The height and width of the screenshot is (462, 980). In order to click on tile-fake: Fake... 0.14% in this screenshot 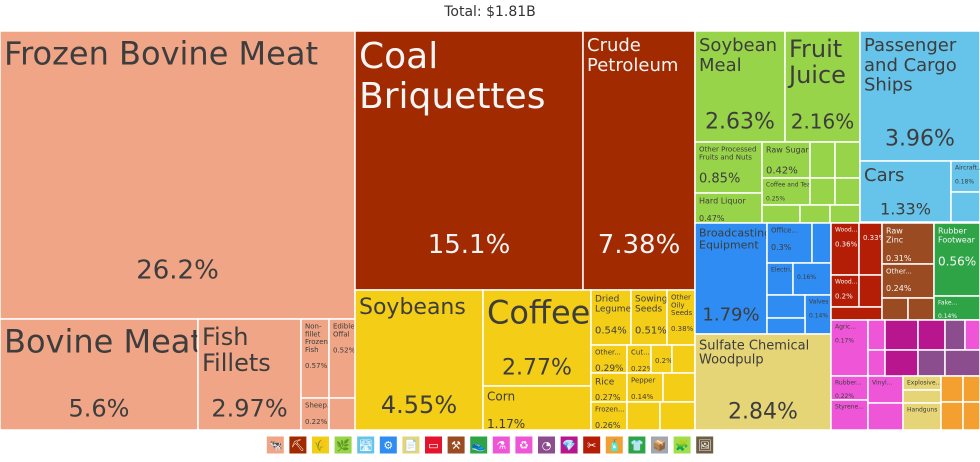, I will do `click(956, 308)`.